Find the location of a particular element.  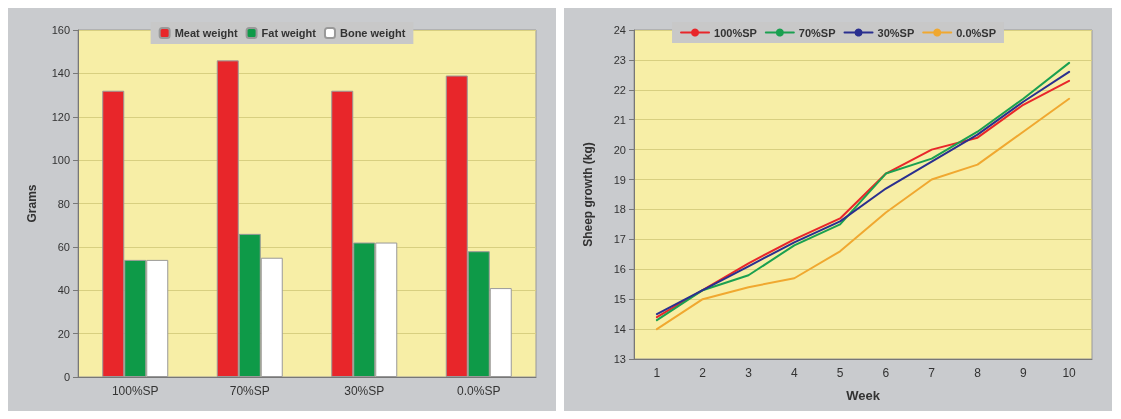

x-tick-label: 7 is located at coordinates (932, 373).